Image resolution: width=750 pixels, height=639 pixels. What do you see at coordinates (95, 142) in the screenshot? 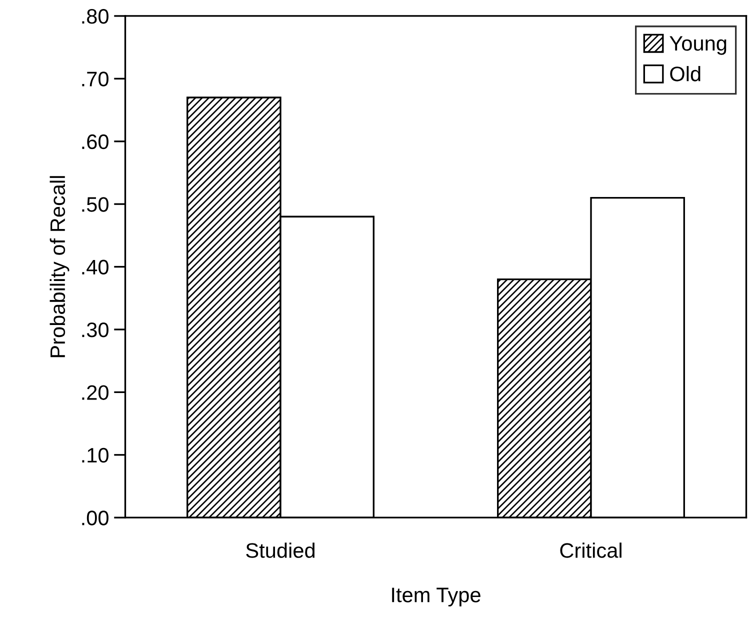
I see `y-tick-label: .60` at bounding box center [95, 142].